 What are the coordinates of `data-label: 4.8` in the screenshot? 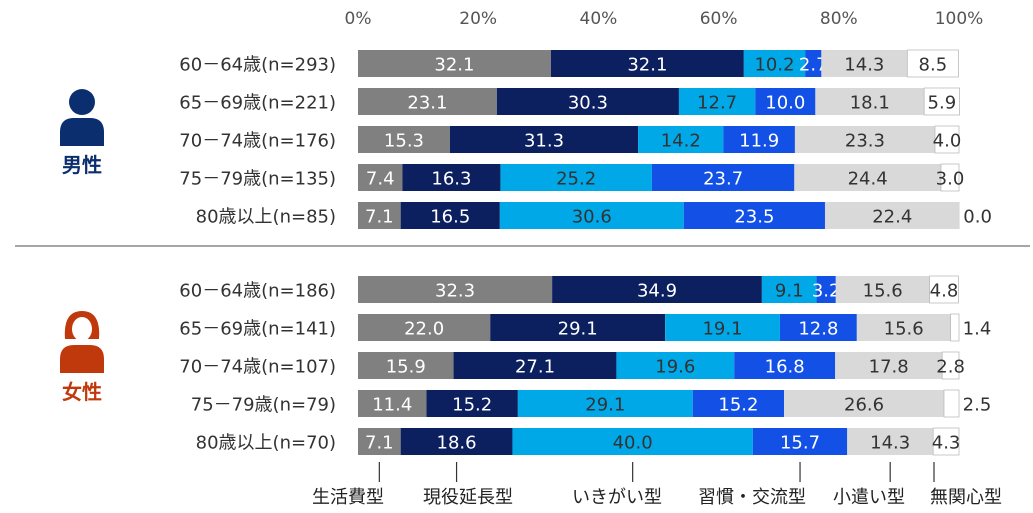 It's located at (944, 291).